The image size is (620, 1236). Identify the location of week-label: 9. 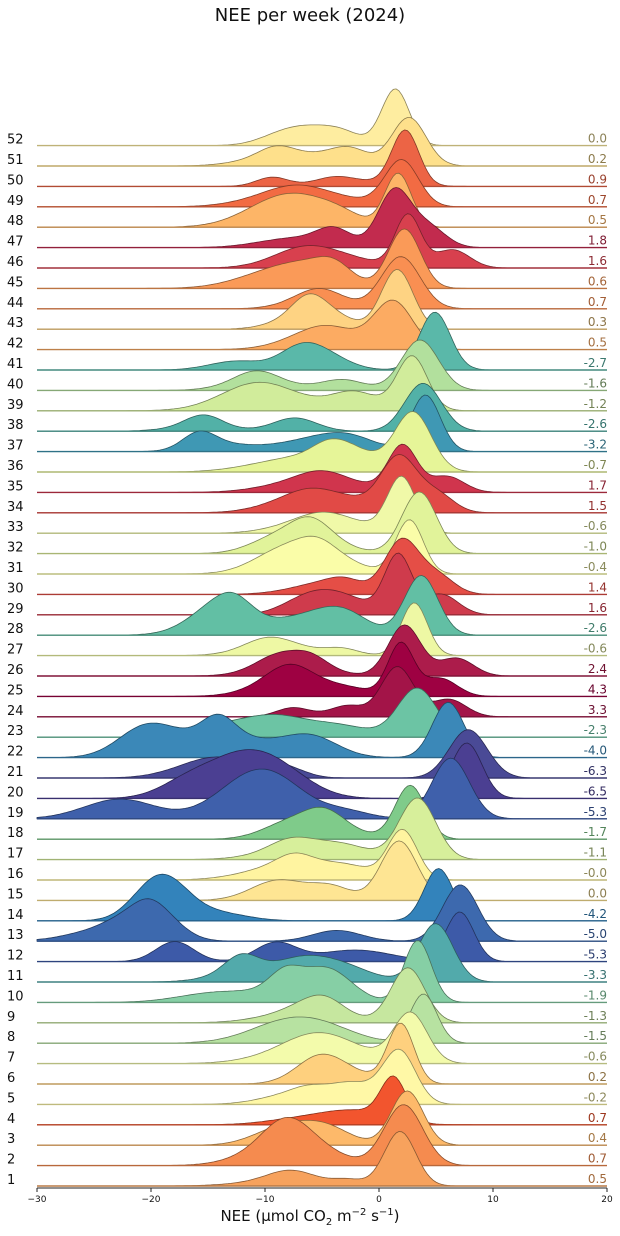
(11, 1017).